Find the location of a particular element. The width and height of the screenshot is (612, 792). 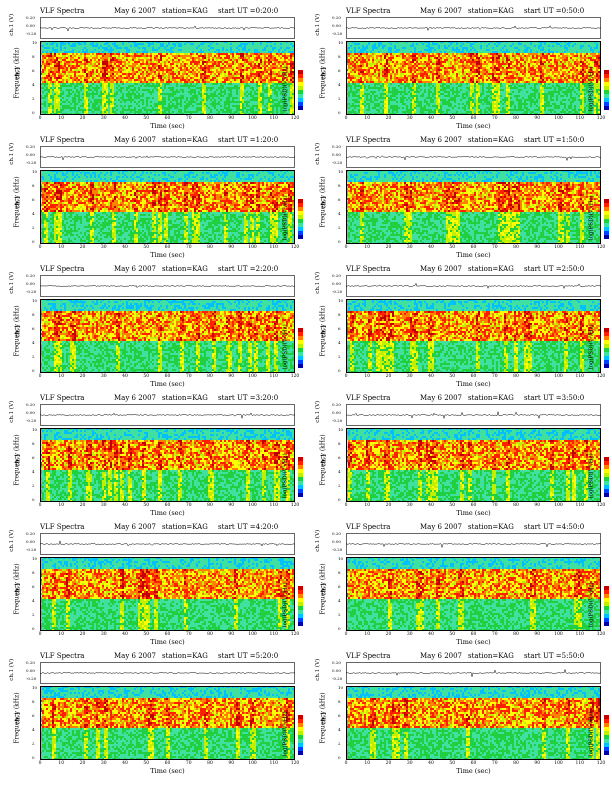

spectrogram-ylabel: Frequency (kHz) is located at coordinates (323, 72).